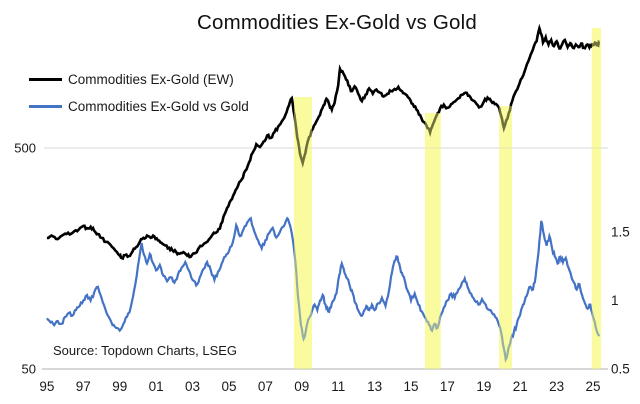 The width and height of the screenshot is (640, 404). I want to click on x-axis-tick: 19, so click(483, 386).